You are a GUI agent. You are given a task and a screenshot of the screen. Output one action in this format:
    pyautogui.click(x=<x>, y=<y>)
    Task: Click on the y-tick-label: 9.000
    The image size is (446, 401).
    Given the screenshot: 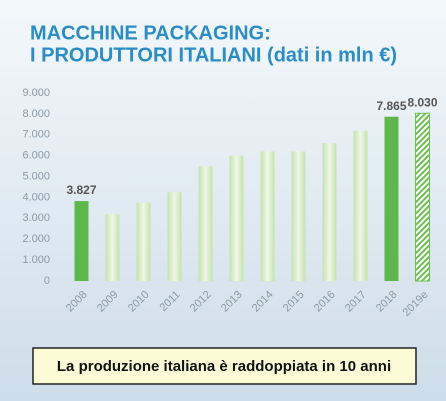 What is the action you would take?
    pyautogui.click(x=36, y=93)
    